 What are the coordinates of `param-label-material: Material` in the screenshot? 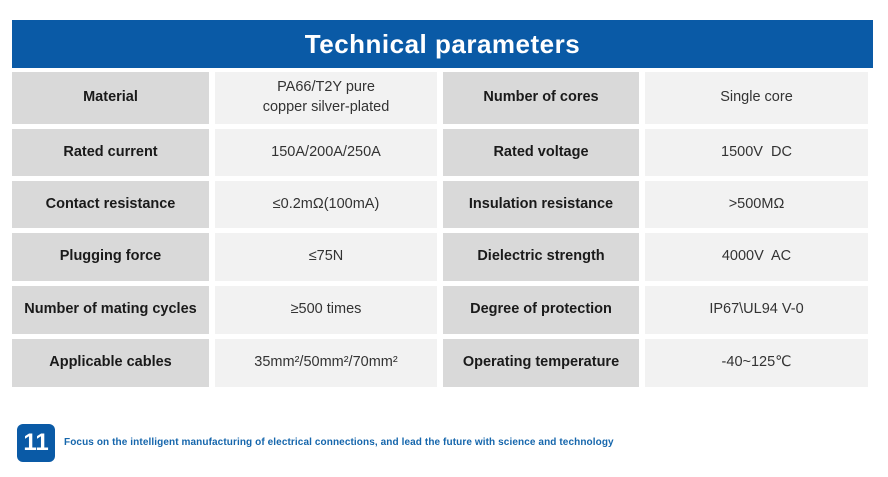 It's located at (110, 98).